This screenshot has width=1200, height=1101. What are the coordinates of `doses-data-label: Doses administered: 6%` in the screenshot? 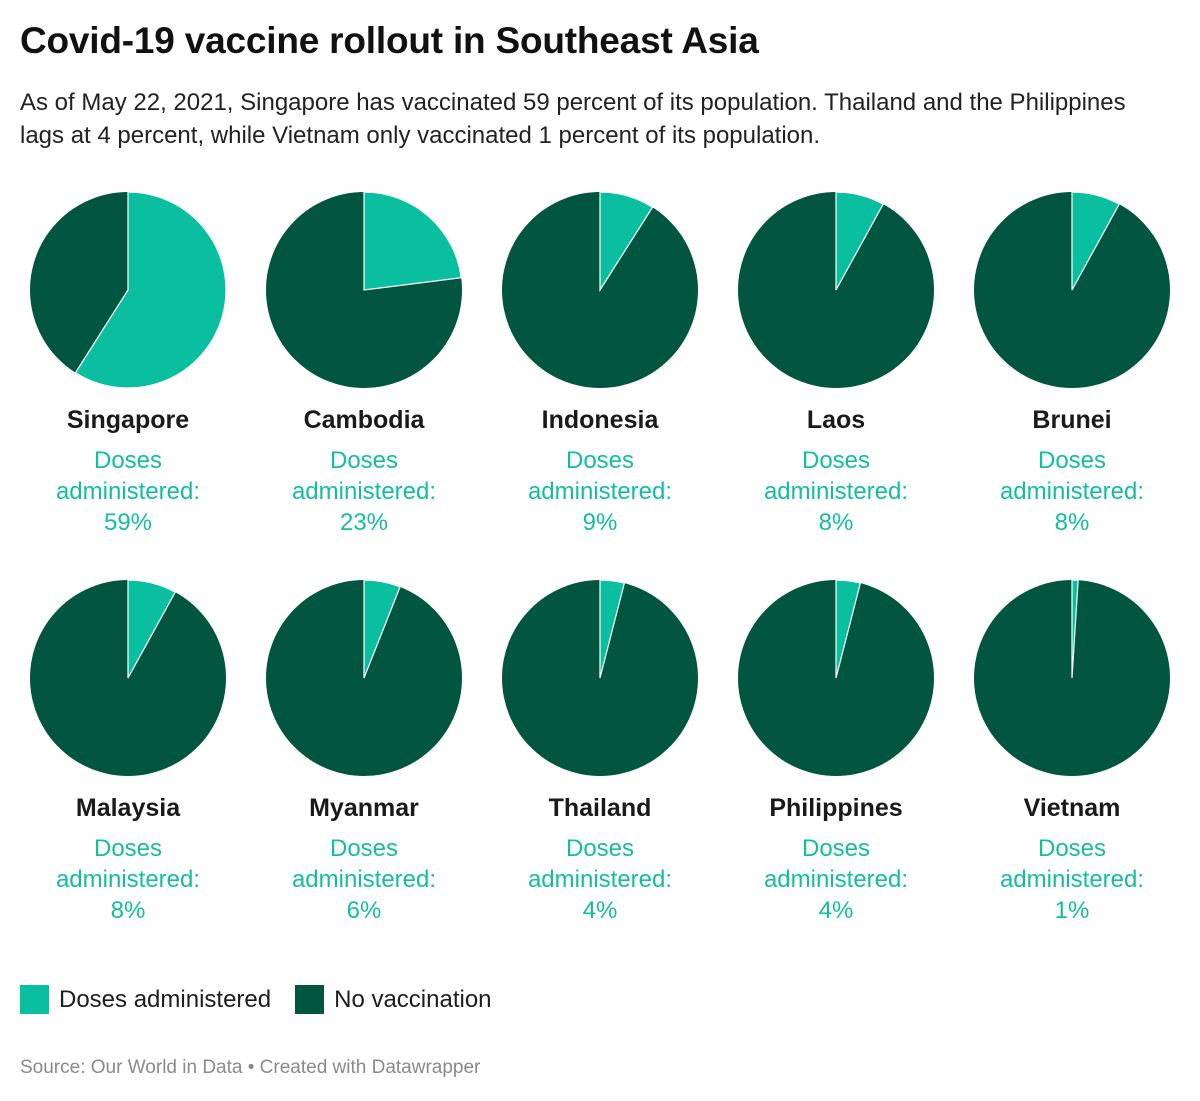 It's located at (364, 879).